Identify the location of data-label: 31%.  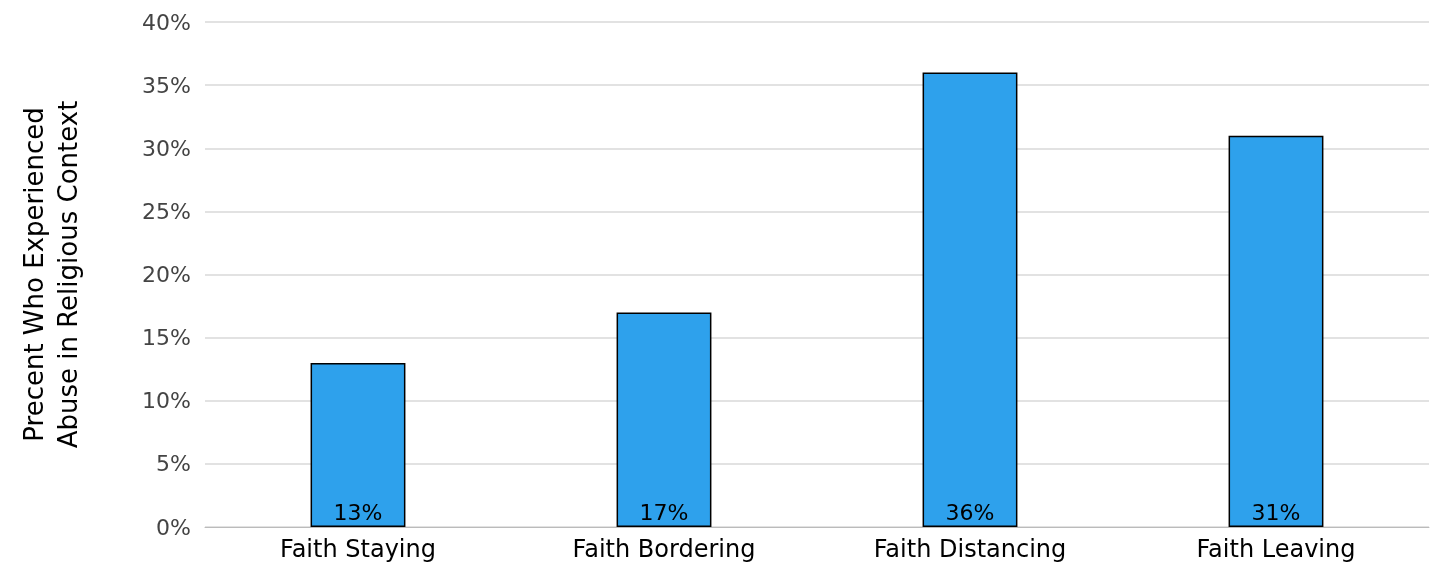
(1276, 512).